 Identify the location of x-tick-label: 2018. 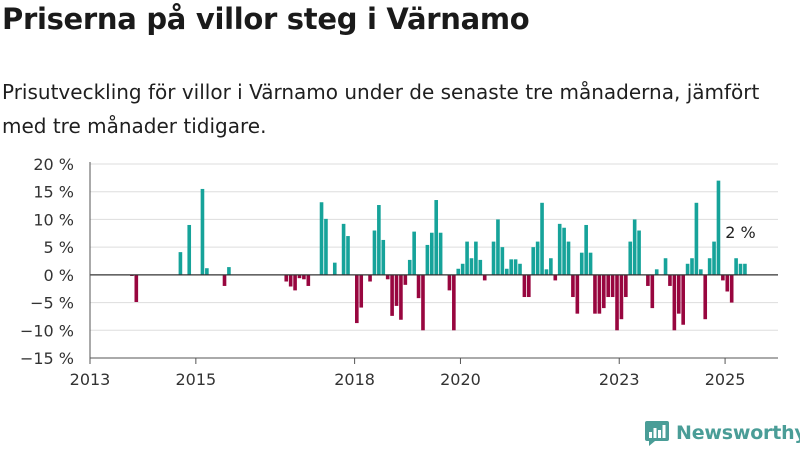
(354, 379).